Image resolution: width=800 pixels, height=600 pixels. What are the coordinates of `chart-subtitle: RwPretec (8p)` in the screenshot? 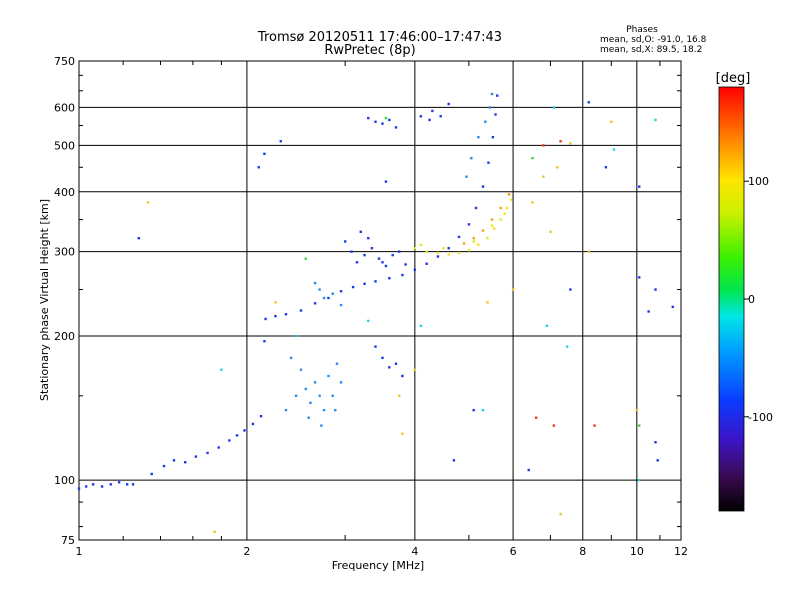 It's located at (369, 50).